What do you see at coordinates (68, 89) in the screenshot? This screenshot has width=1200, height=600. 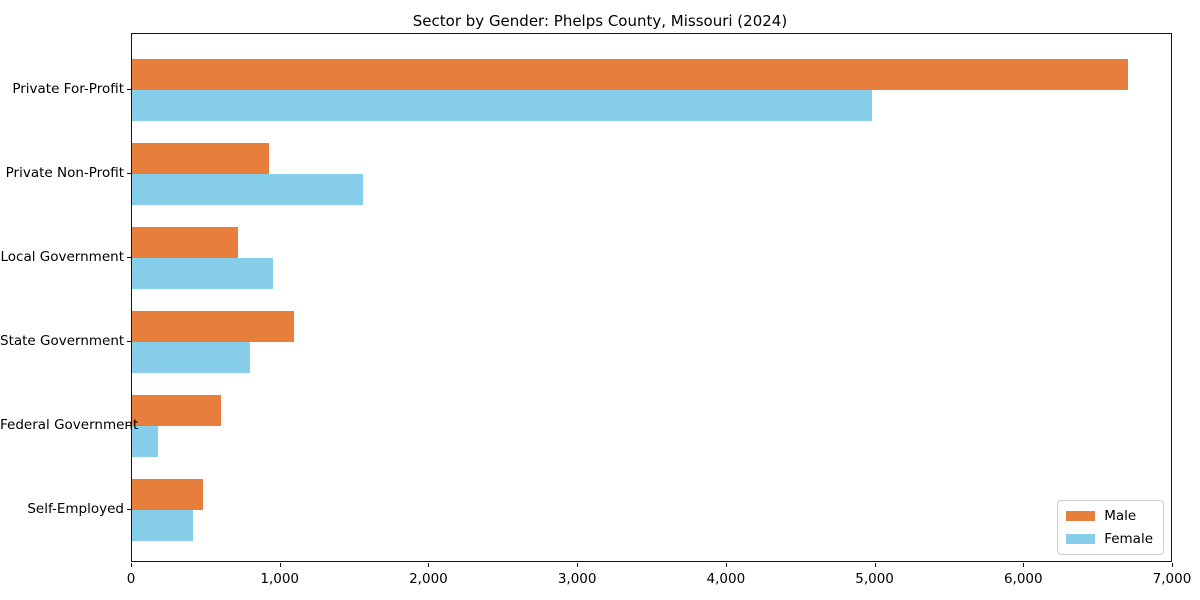 I see `y-tick-label: Private For-Profit` at bounding box center [68, 89].